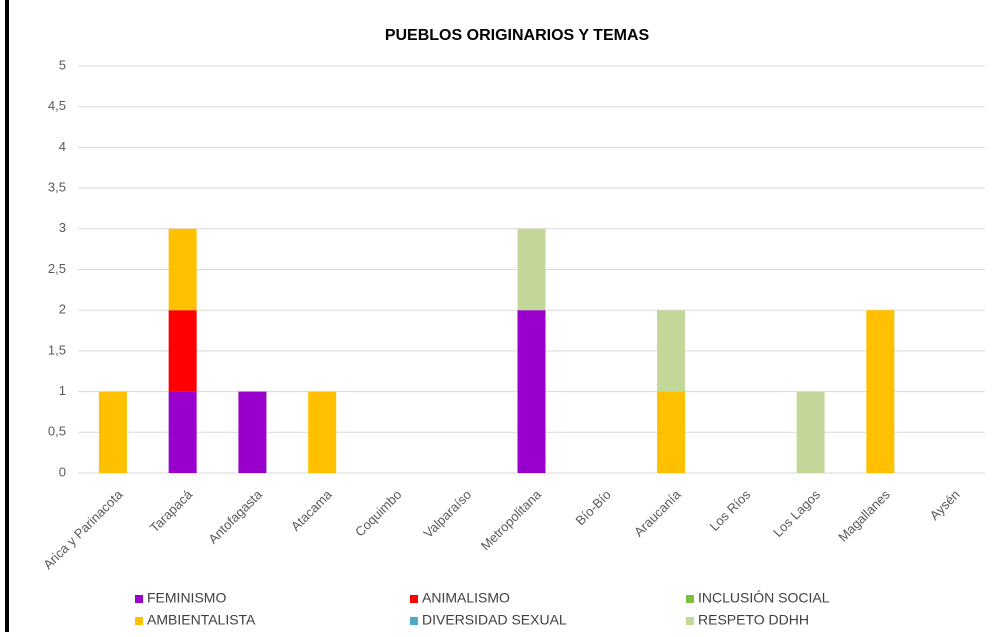 Image resolution: width=1007 pixels, height=637 pixels. What do you see at coordinates (62, 227) in the screenshot?
I see `y-tick-label: 3` at bounding box center [62, 227].